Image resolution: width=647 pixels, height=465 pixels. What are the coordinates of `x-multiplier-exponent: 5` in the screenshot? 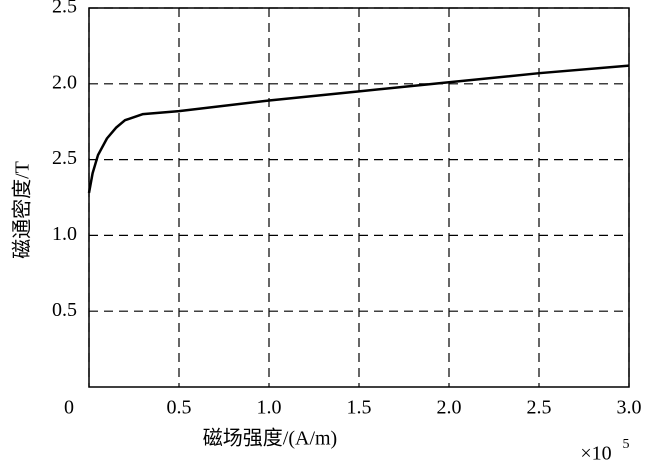 It's located at (626, 444).